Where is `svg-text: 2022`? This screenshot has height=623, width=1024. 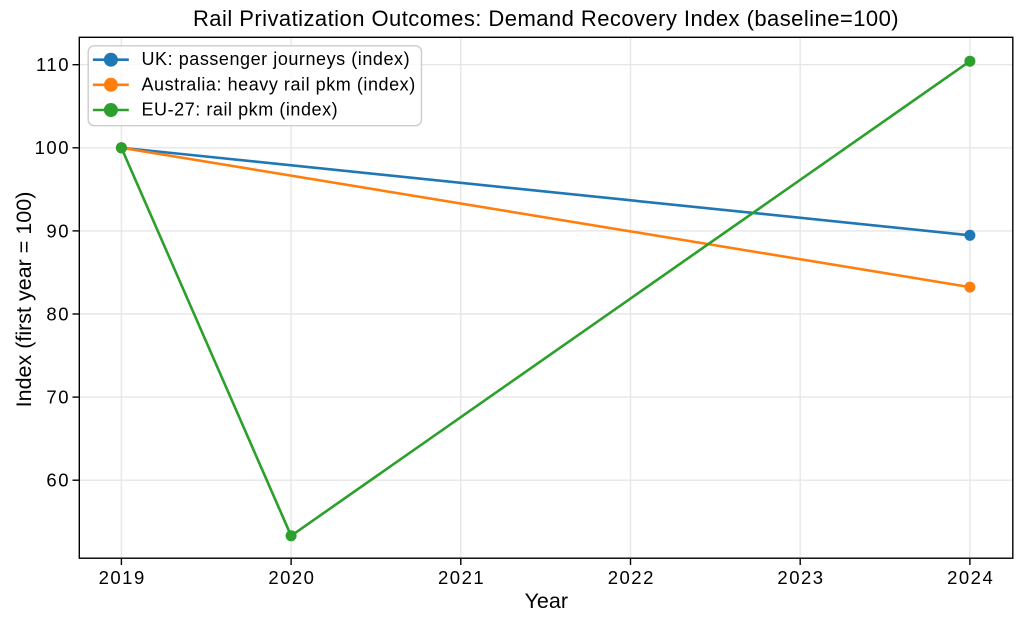
svg-text: 2022 is located at coordinates (631, 577).